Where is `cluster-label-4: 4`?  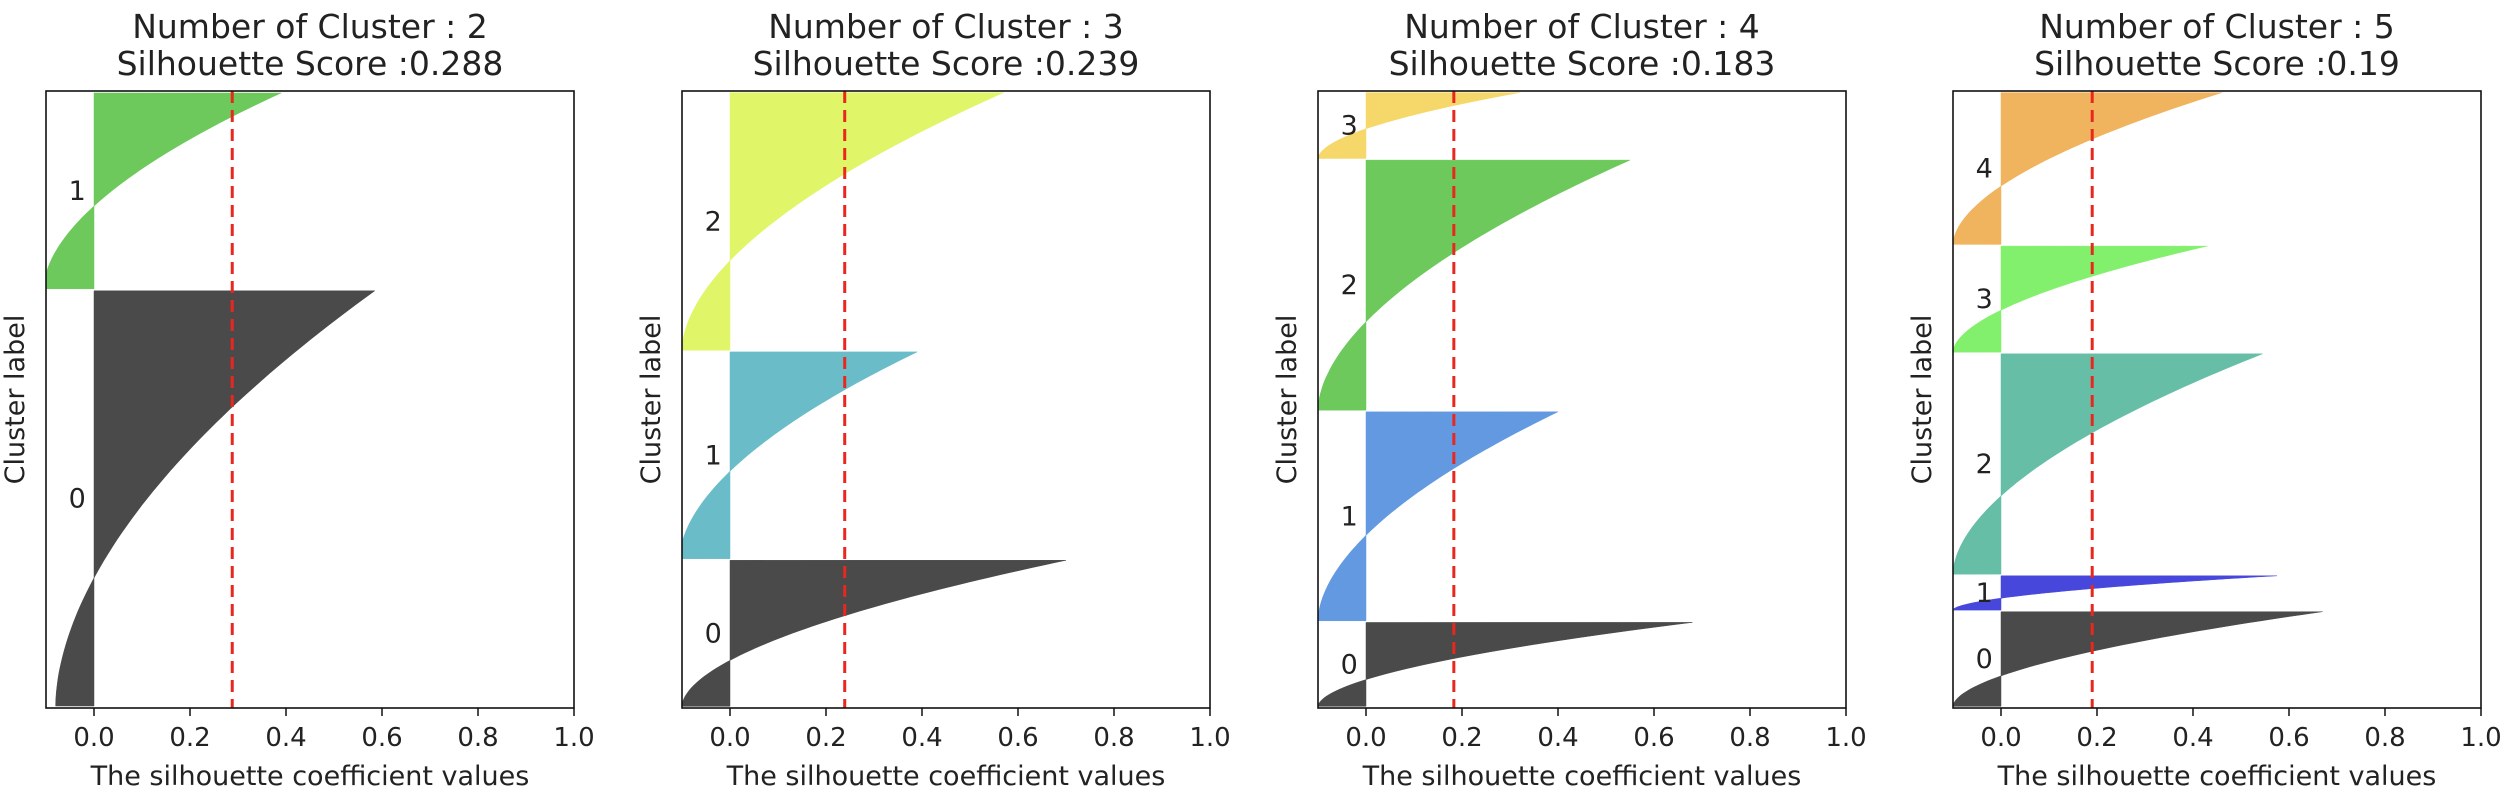
cluster-label-4: 4 is located at coordinates (1984, 169).